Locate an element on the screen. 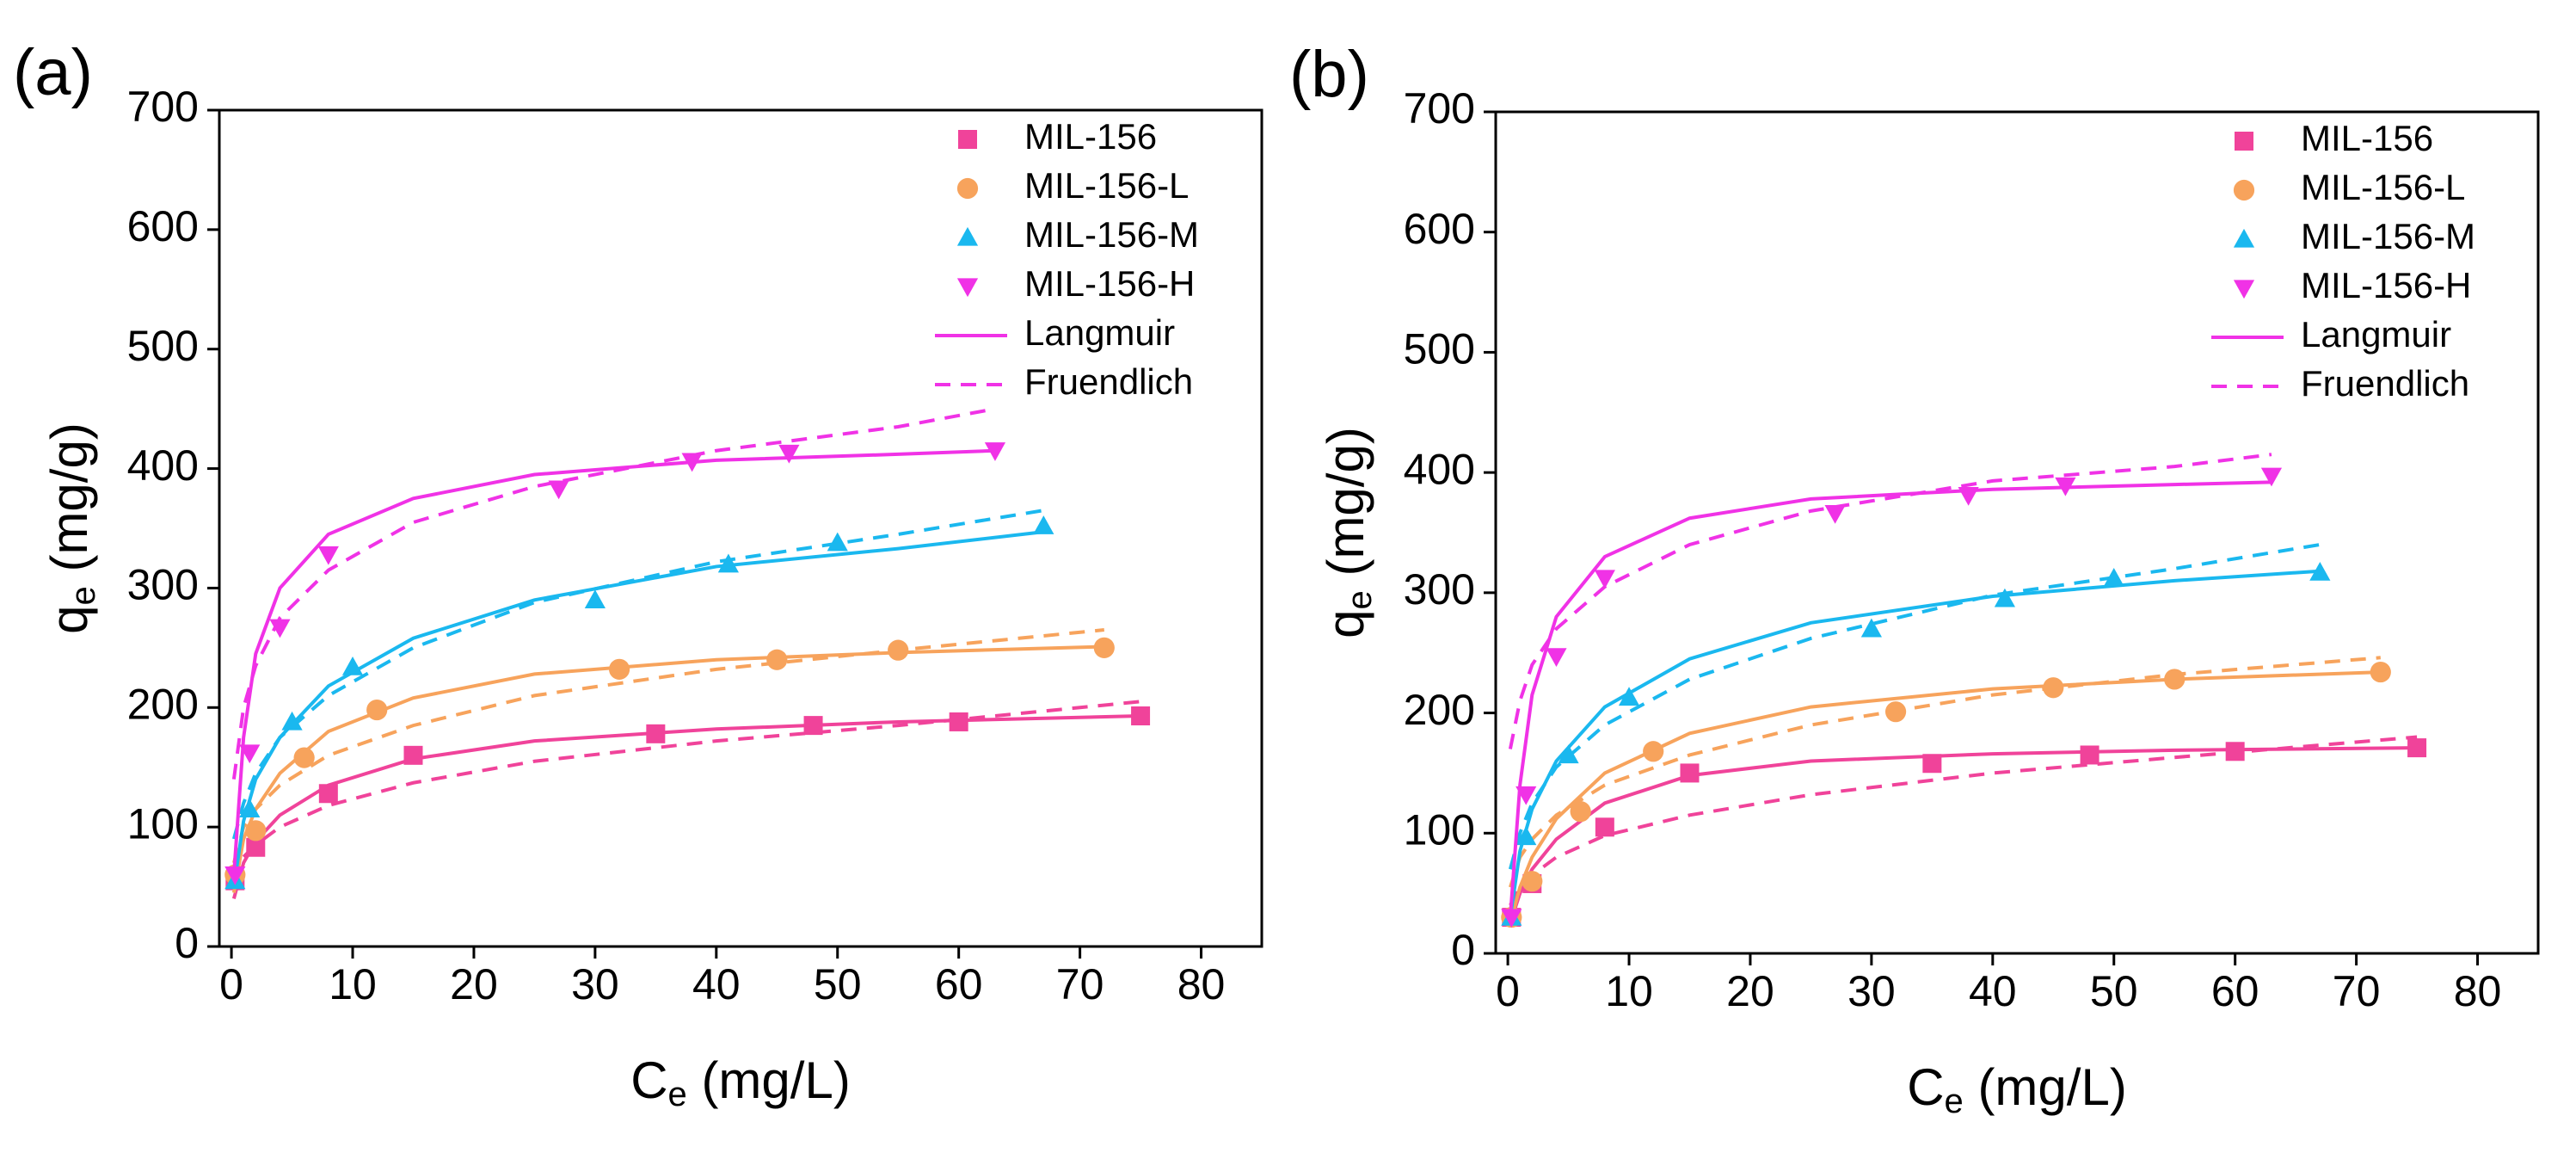 This screenshot has width=2576, height=1153. label-main: C is located at coordinates (1925, 1087).